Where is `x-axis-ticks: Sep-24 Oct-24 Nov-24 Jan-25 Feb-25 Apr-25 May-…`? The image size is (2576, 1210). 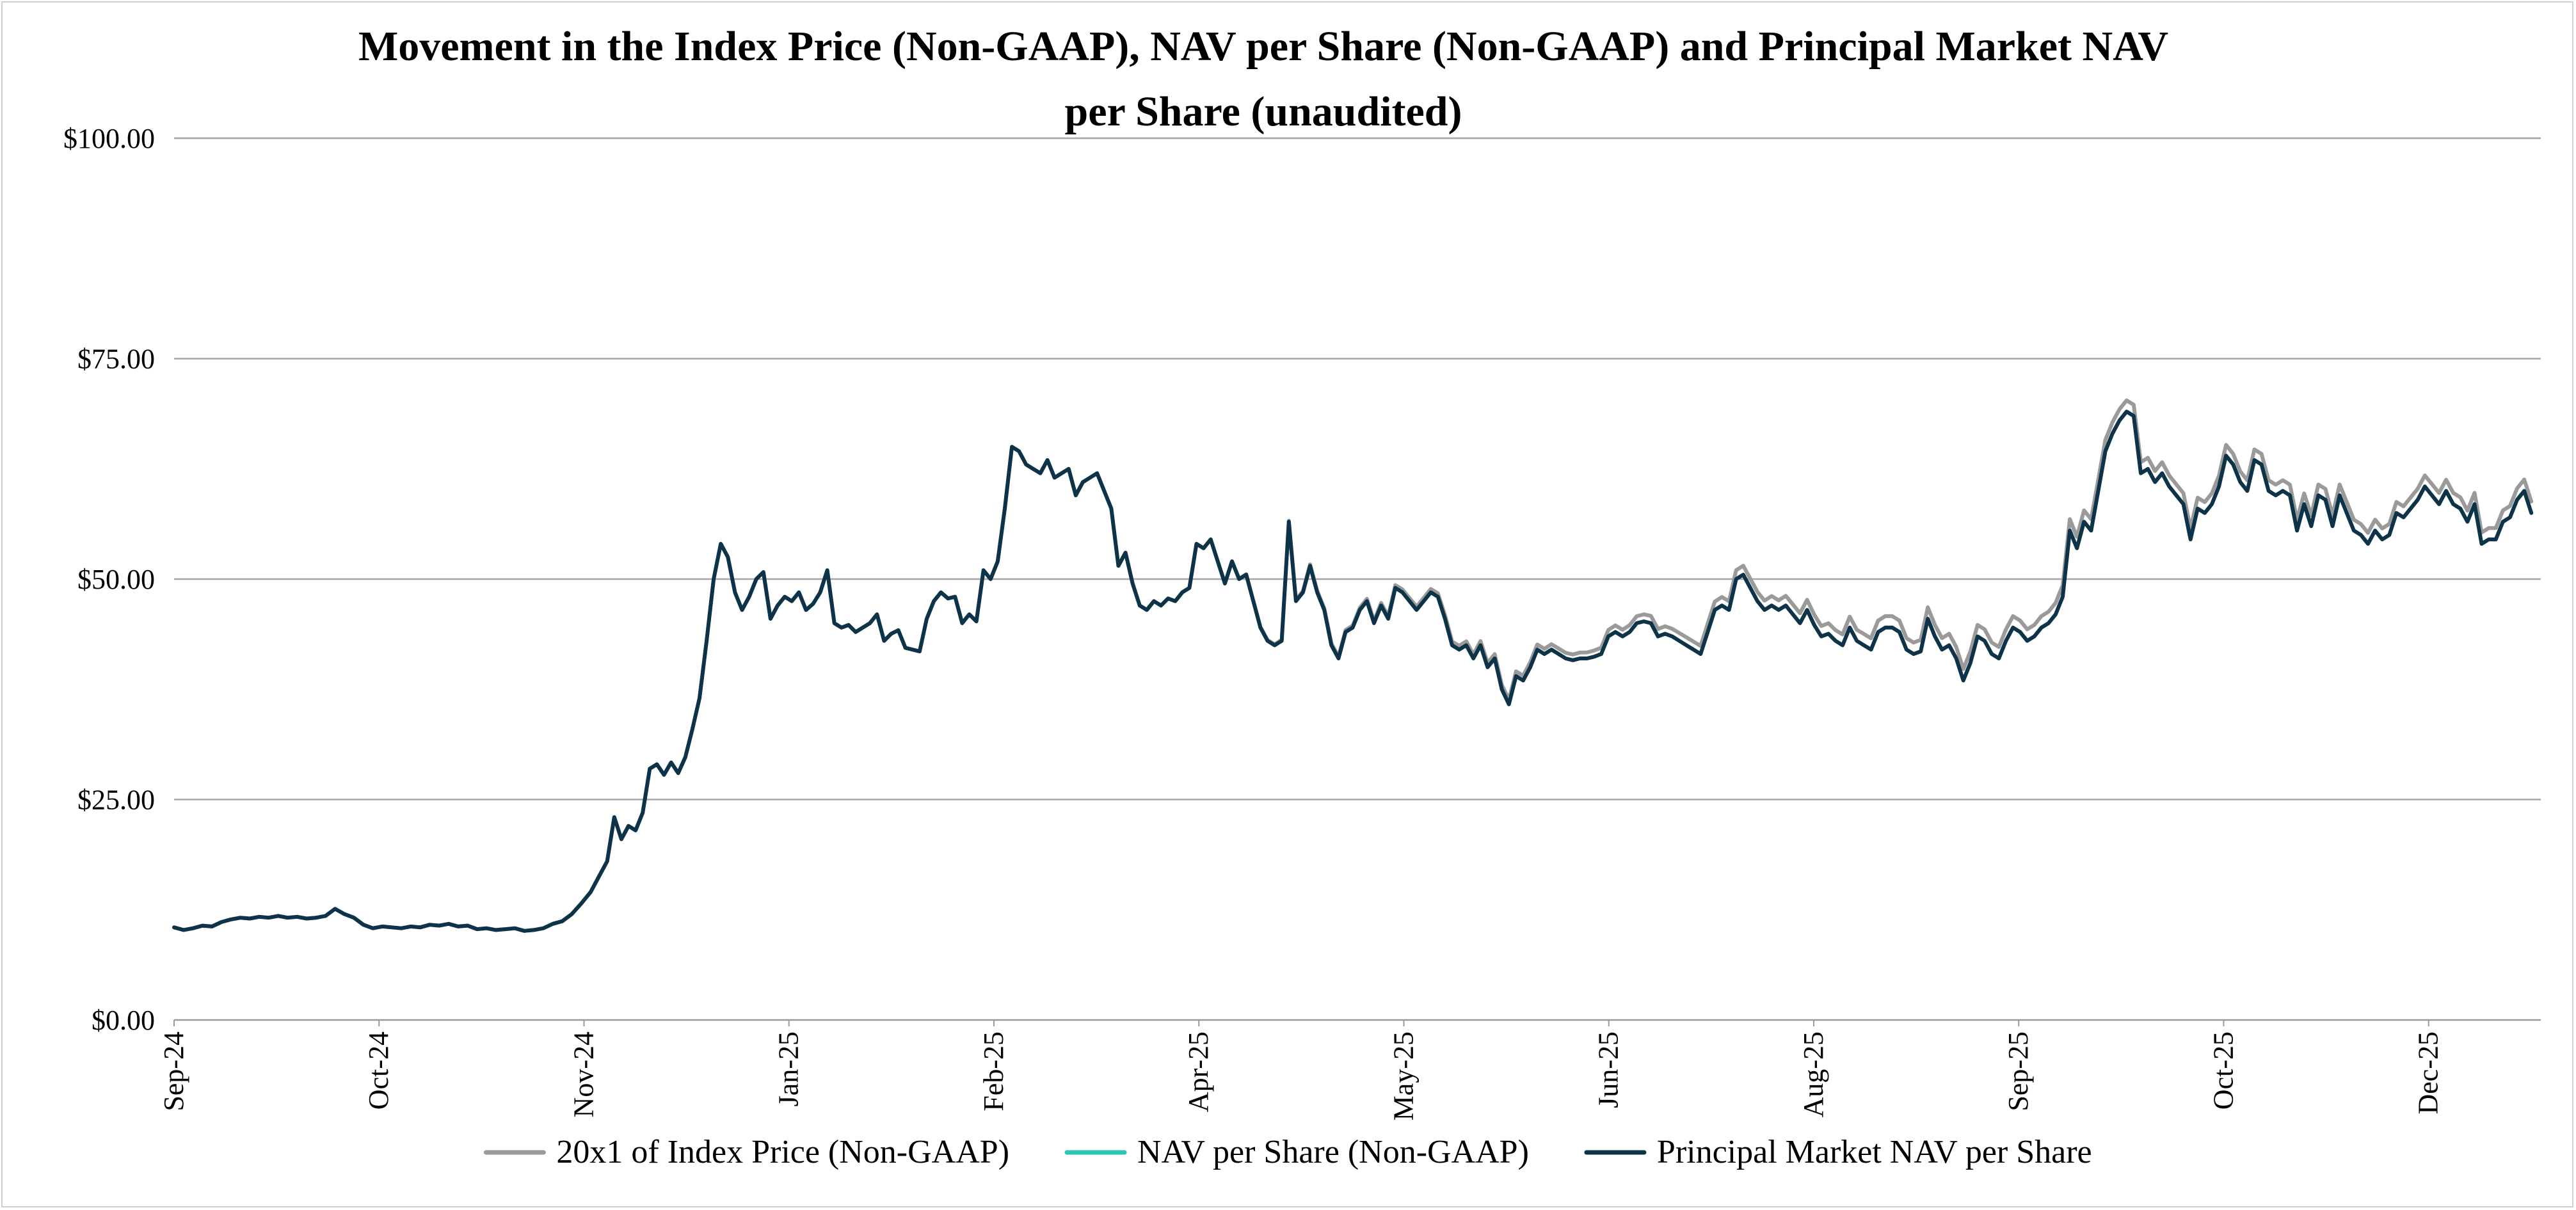 x-axis-ticks: Sep-24 Oct-24 Nov-24 Jan-25 Feb-25 Apr-25 May-… is located at coordinates (1301, 1070).